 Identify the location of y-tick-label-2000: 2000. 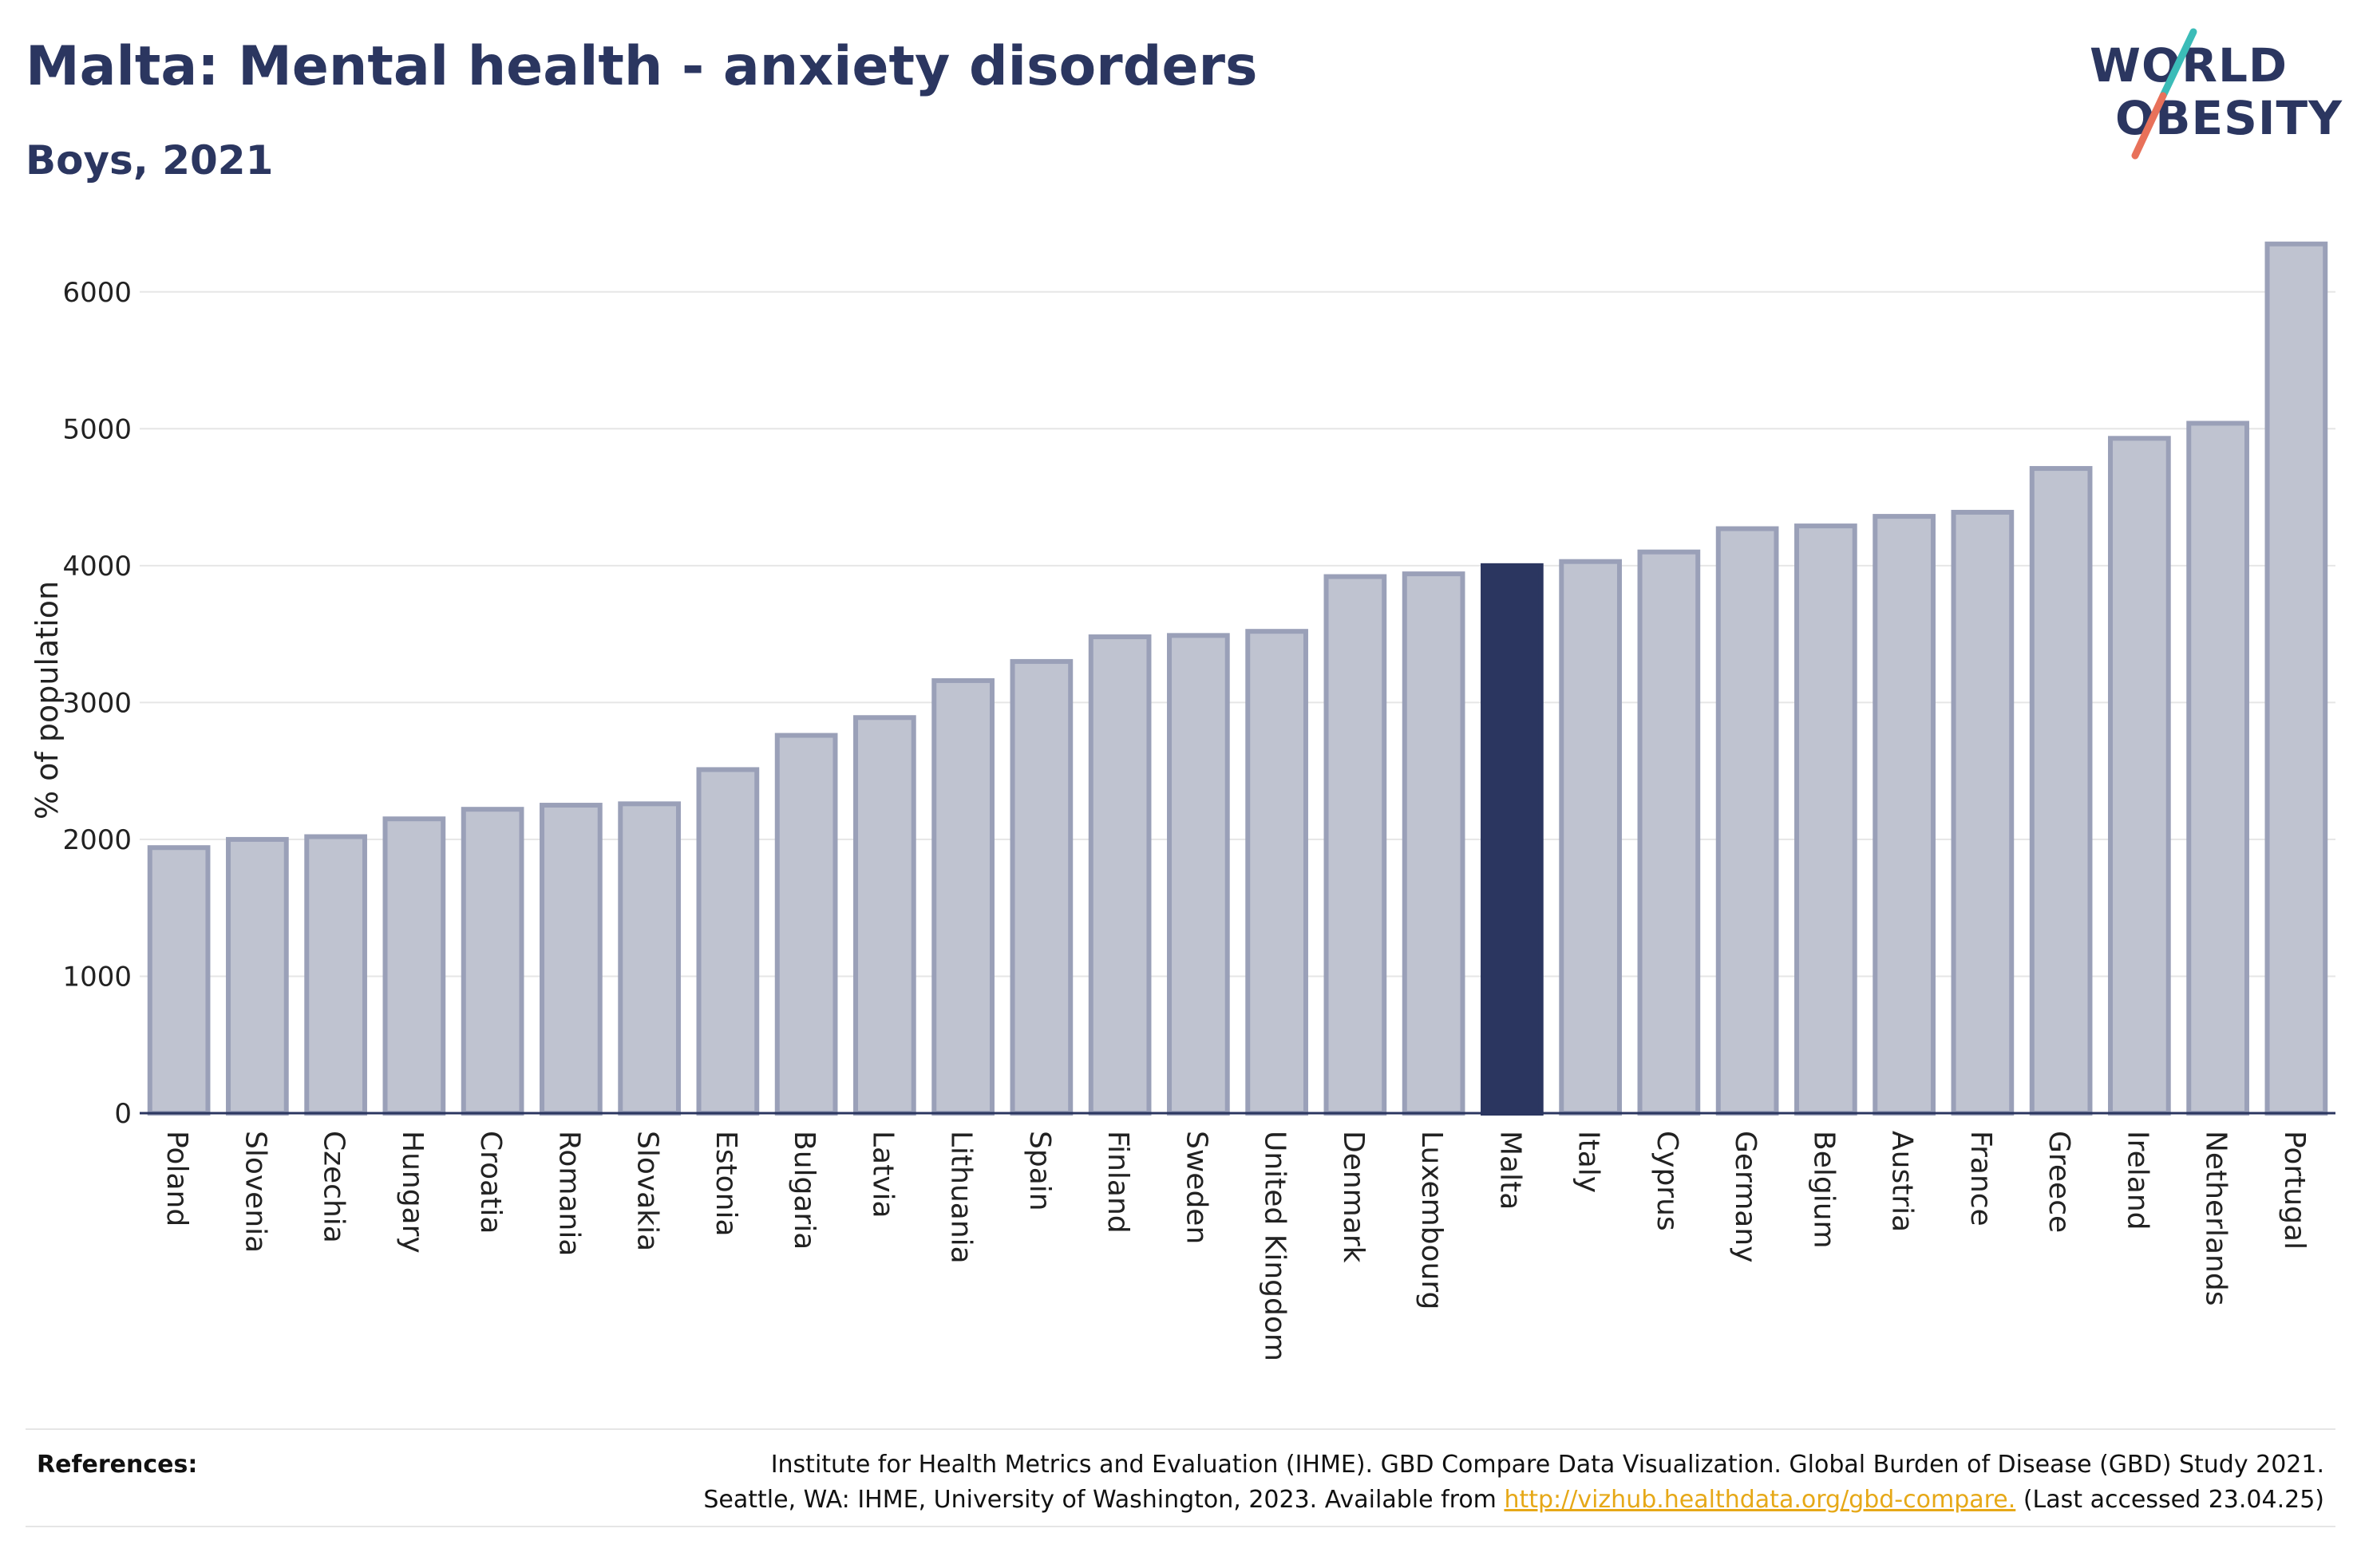
(97, 840).